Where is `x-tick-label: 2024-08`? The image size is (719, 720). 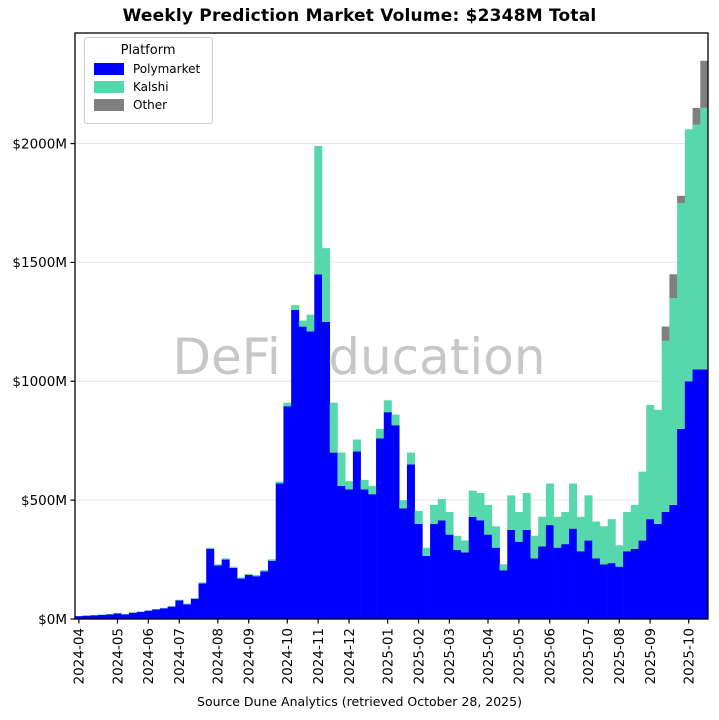
x-tick-label: 2024-08 is located at coordinates (219, 656).